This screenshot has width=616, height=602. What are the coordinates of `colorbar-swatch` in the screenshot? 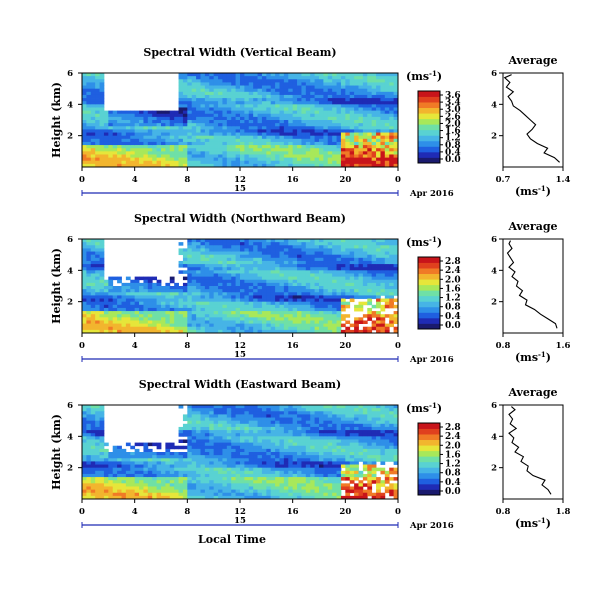 It's located at (429, 288).